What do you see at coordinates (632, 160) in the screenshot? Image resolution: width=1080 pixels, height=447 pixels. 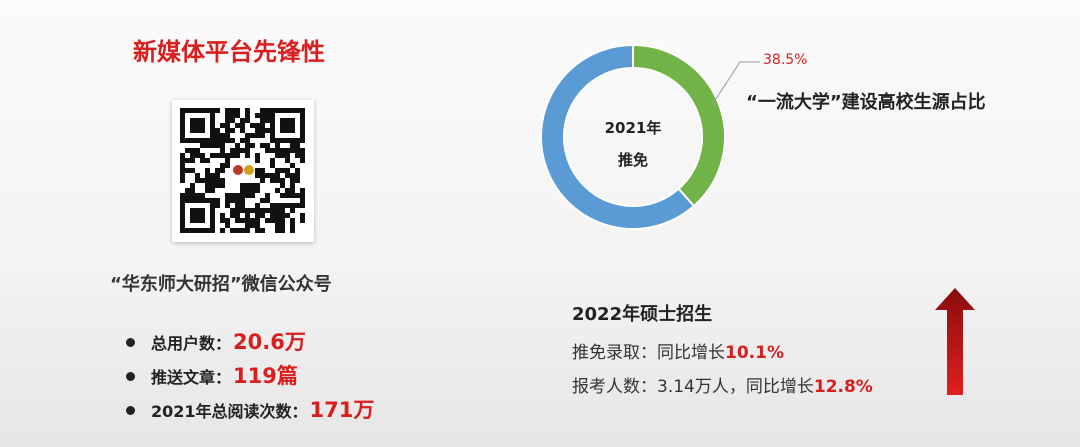 I see `center-line-2: 推免` at bounding box center [632, 160].